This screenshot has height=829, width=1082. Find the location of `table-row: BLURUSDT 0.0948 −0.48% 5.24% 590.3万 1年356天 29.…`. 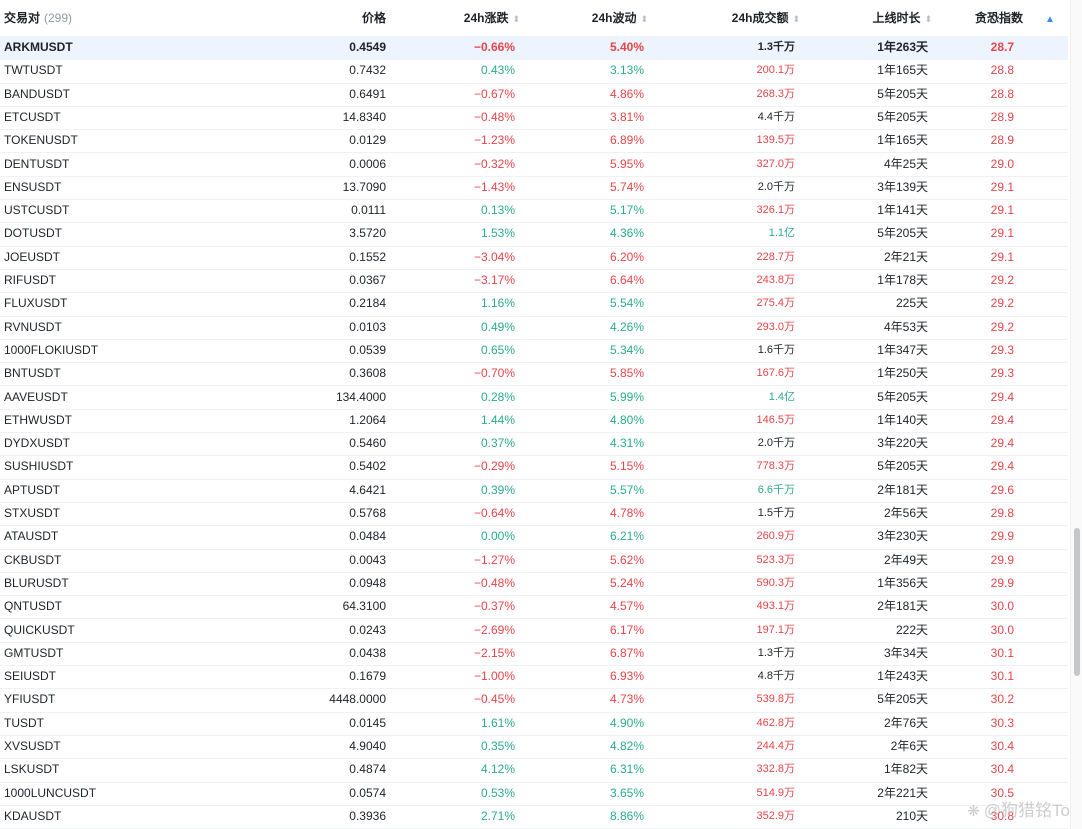

table-row: BLURUSDT 0.0948 −0.48% 5.24% 590.3万 1年356天 29.… is located at coordinates (534, 584).